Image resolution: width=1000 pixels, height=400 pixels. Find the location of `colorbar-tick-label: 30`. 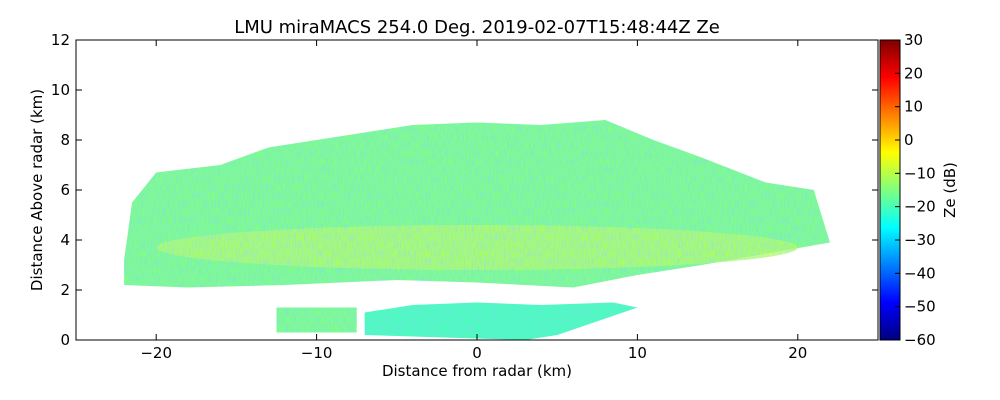

colorbar-tick-label: 30 is located at coordinates (913, 40).